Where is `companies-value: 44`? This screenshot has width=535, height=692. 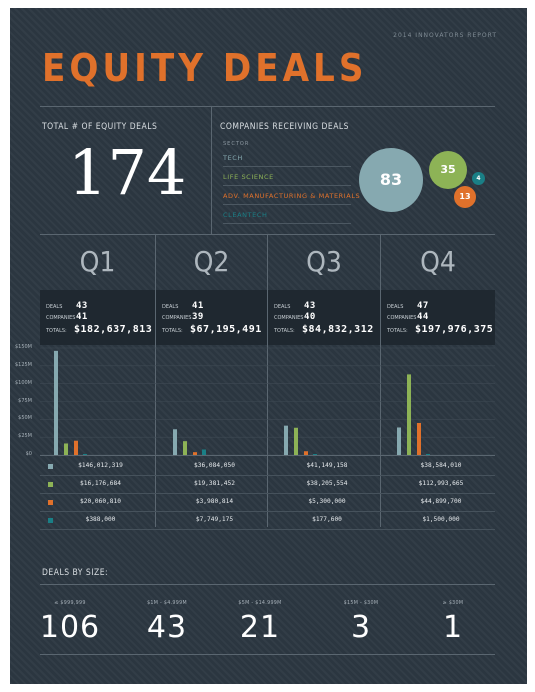 companies-value: 44 is located at coordinates (423, 317).